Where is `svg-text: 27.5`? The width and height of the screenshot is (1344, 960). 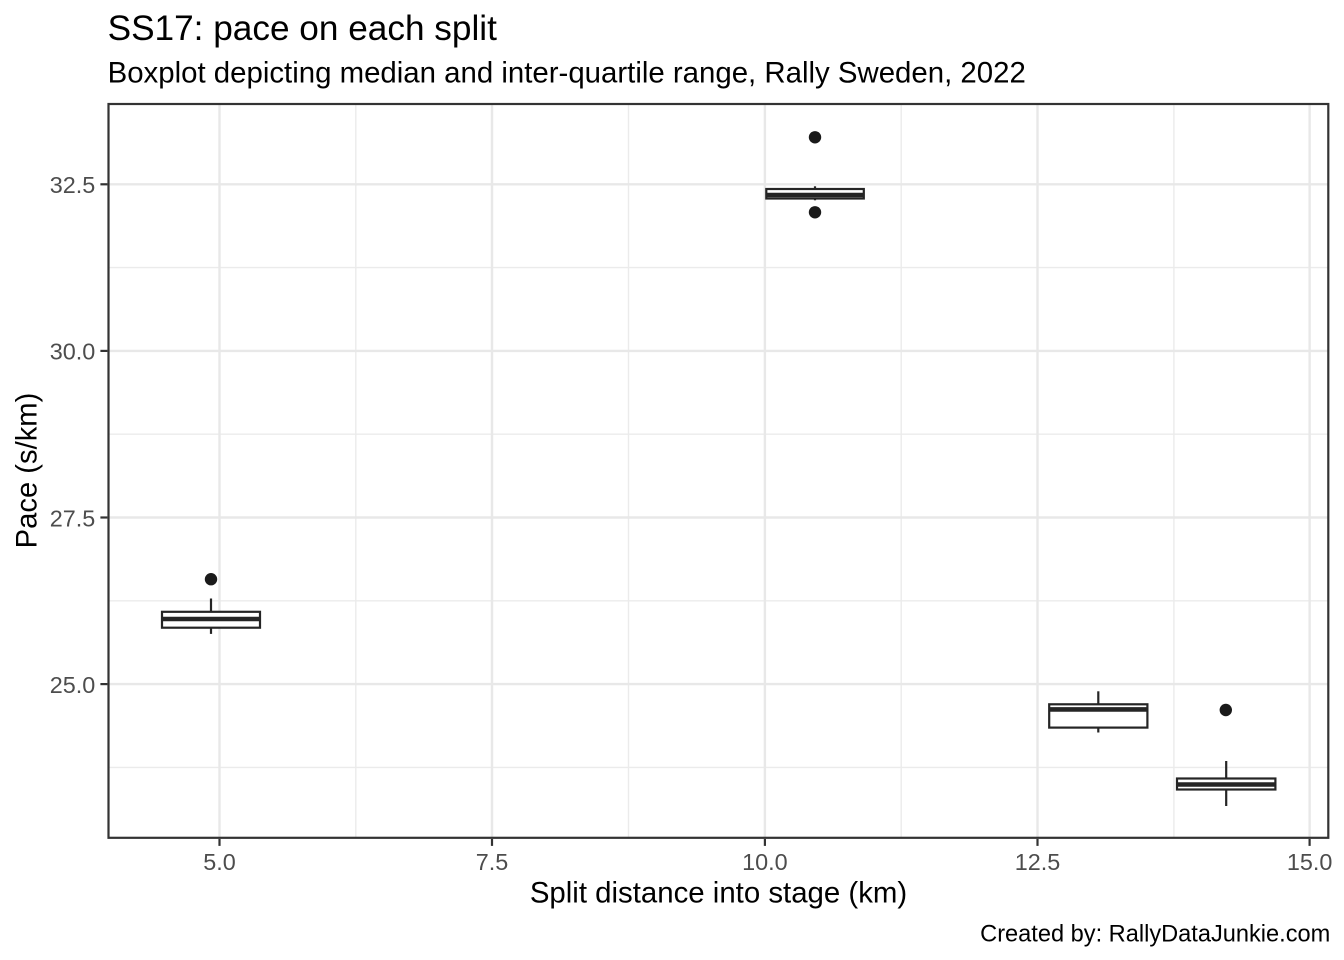
svg-text: 27.5 is located at coordinates (73, 518).